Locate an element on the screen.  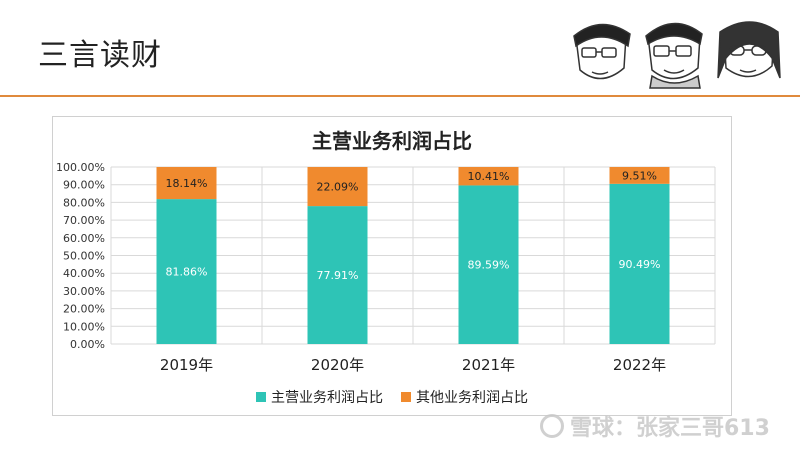
legend-item-main: 主营业务利润占比 is located at coordinates (319, 397).